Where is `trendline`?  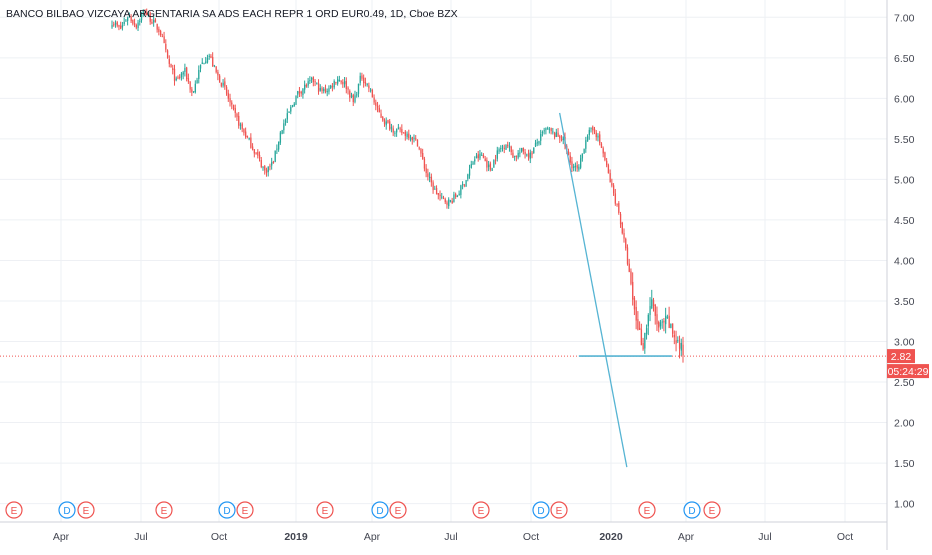
trendline is located at coordinates (593, 290).